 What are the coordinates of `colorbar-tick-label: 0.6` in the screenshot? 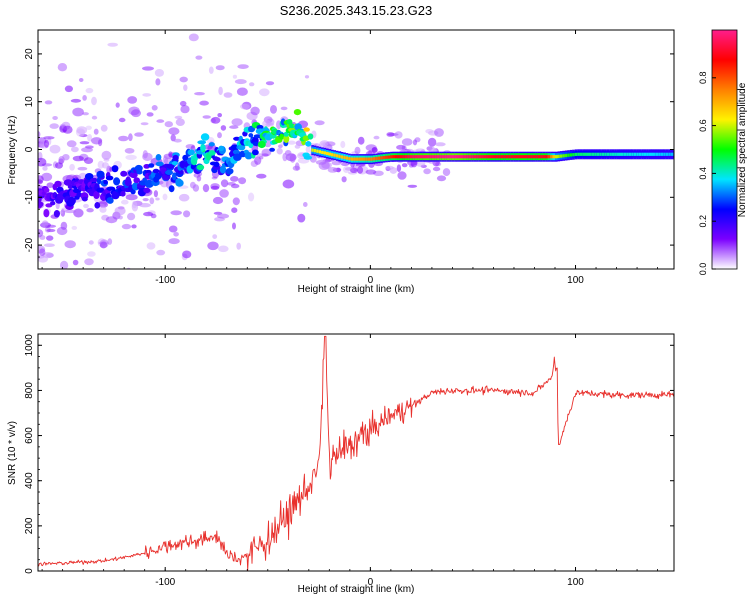 It's located at (703, 125).